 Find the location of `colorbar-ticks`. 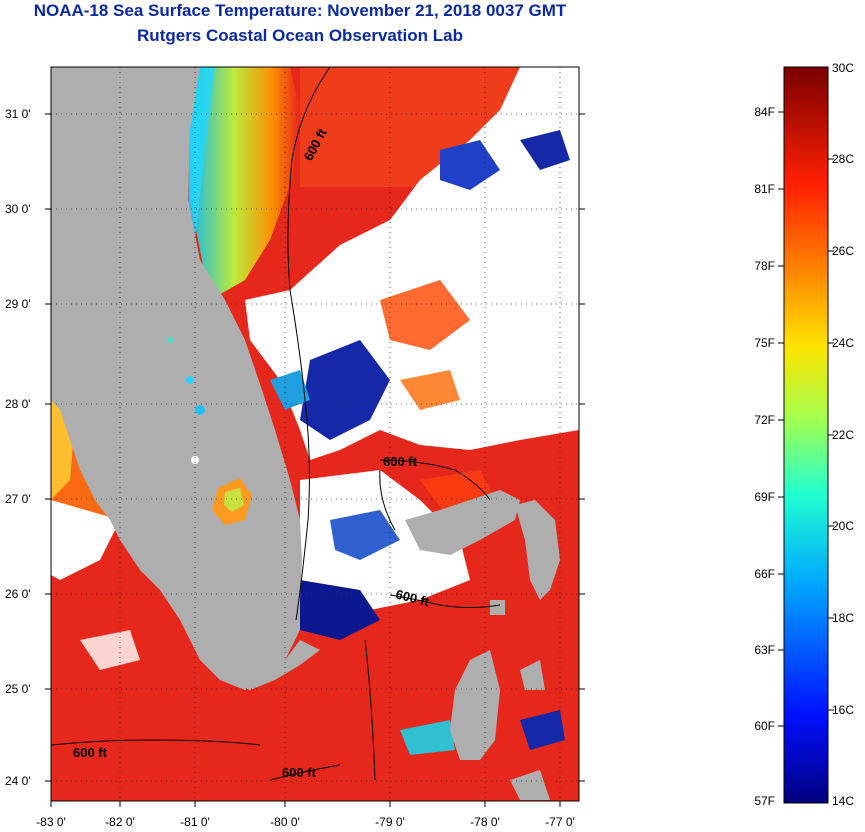

colorbar-ticks is located at coordinates (806, 419).